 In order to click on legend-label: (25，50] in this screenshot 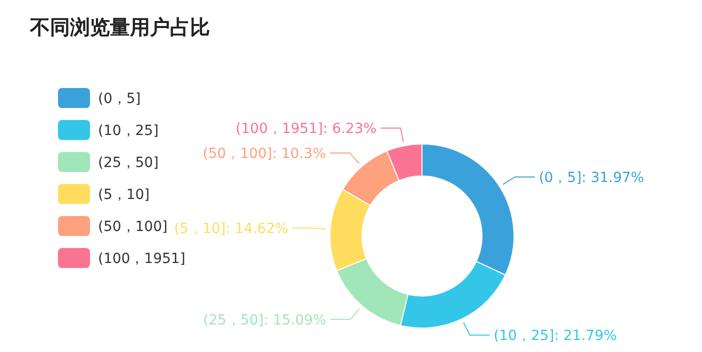, I will do `click(128, 163)`.